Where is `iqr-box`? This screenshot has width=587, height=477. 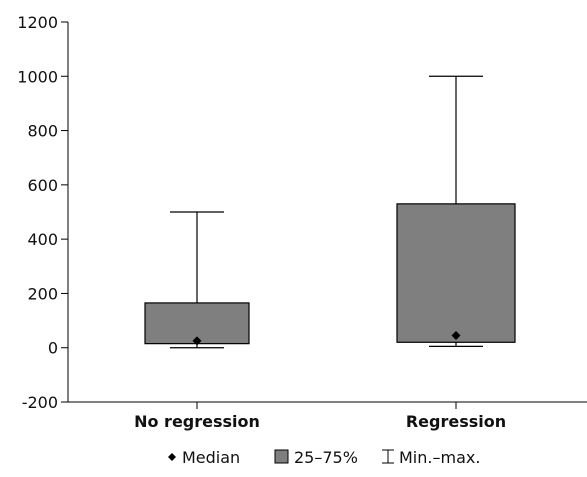 iqr-box is located at coordinates (456, 273).